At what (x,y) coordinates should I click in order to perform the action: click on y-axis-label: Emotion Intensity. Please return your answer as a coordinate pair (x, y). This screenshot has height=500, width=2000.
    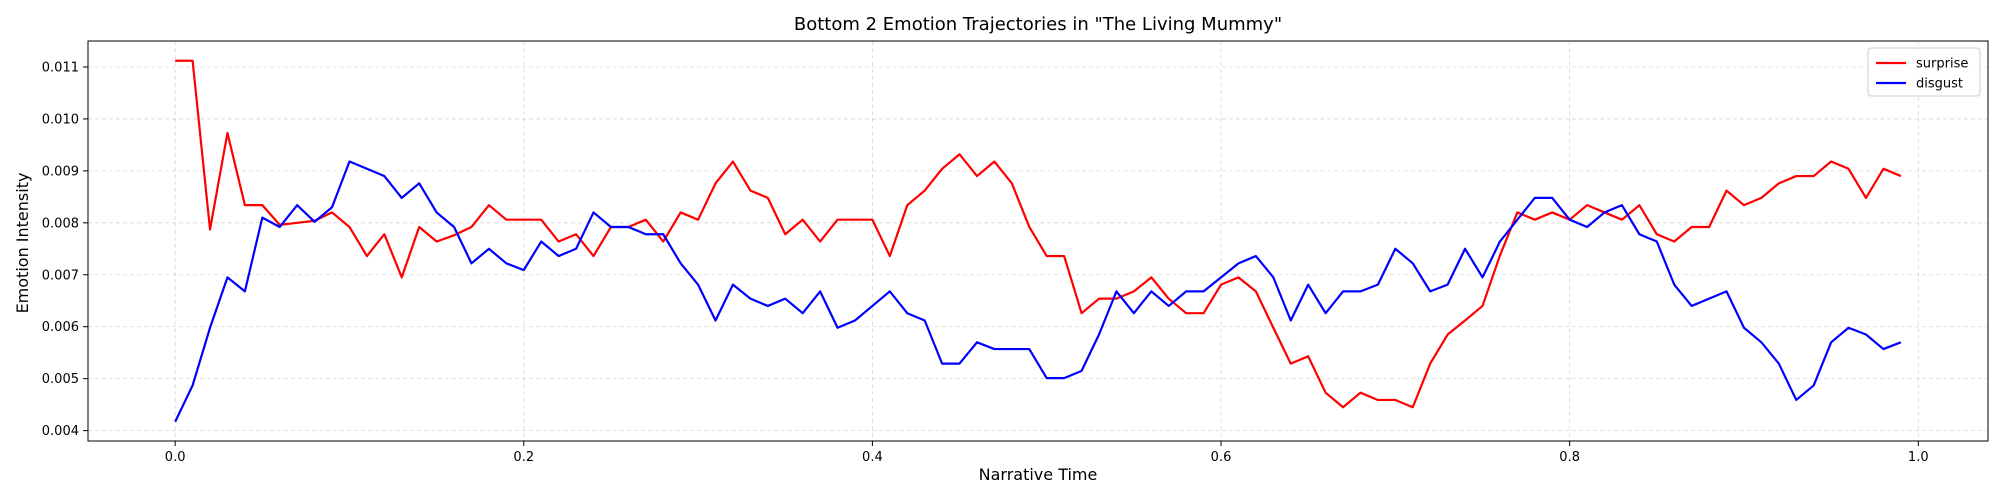
    Looking at the image, I should click on (22, 243).